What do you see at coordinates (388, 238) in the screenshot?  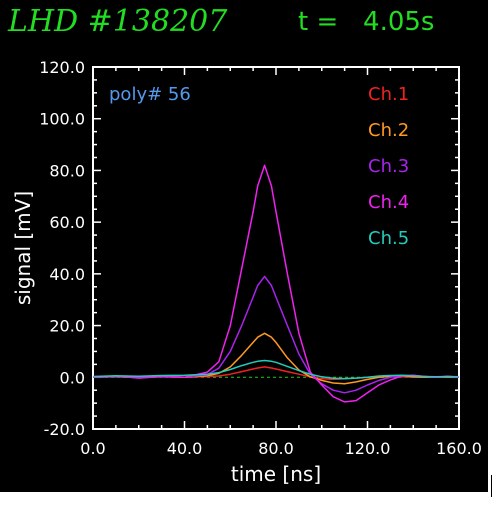 I see `legend-label: Ch.5` at bounding box center [388, 238].